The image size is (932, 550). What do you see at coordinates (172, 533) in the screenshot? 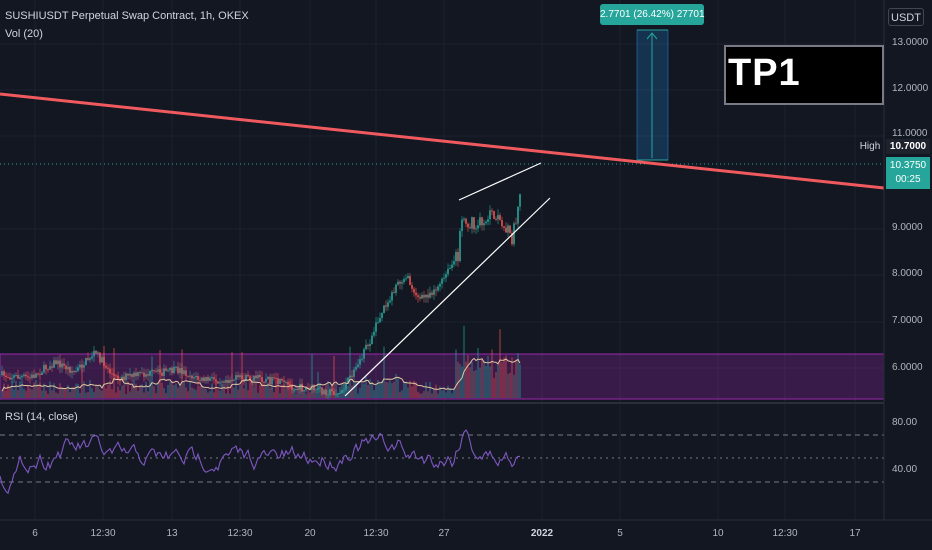
I see `time-tick: 13` at bounding box center [172, 533].